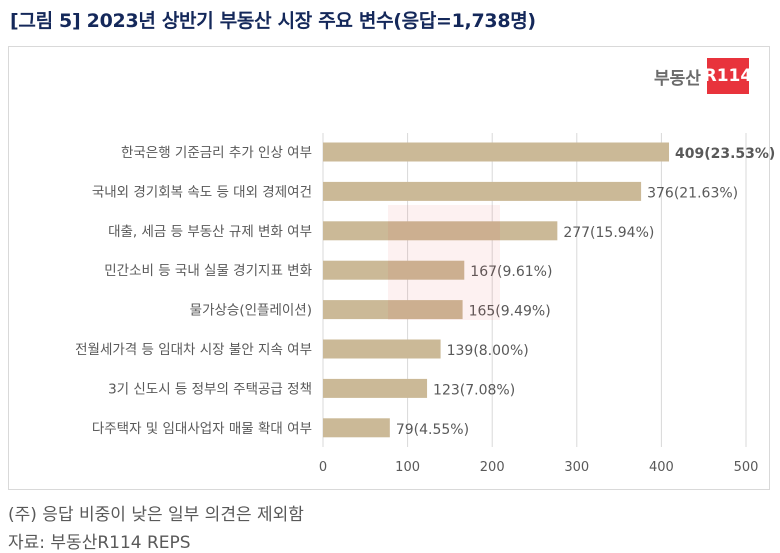 The height and width of the screenshot is (553, 780). Describe the element at coordinates (703, 76) in the screenshot. I see `r114-logo: 부동산 R114` at that location.